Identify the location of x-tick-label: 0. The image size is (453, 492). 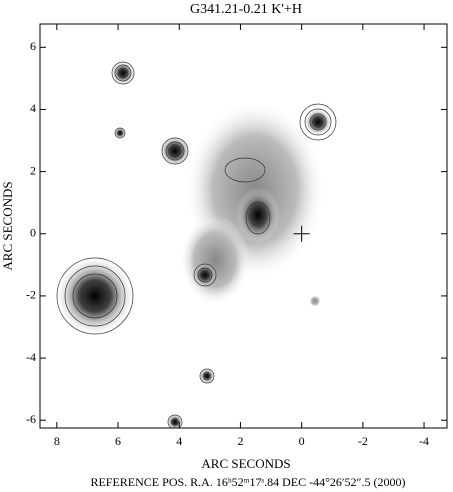
(302, 441).